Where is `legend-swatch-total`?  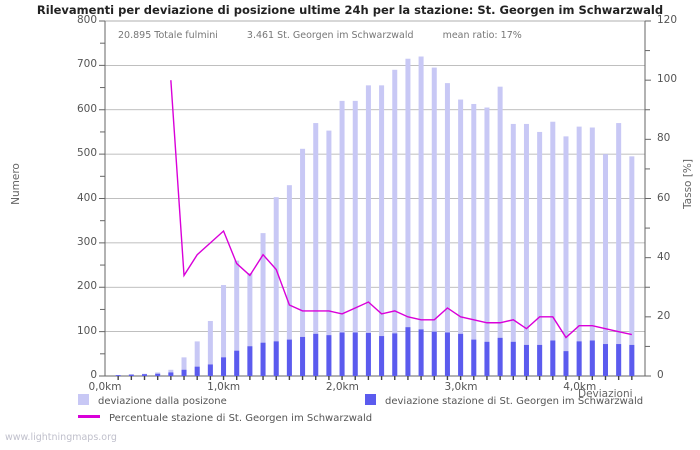
legend-swatch-total is located at coordinates (83, 399).